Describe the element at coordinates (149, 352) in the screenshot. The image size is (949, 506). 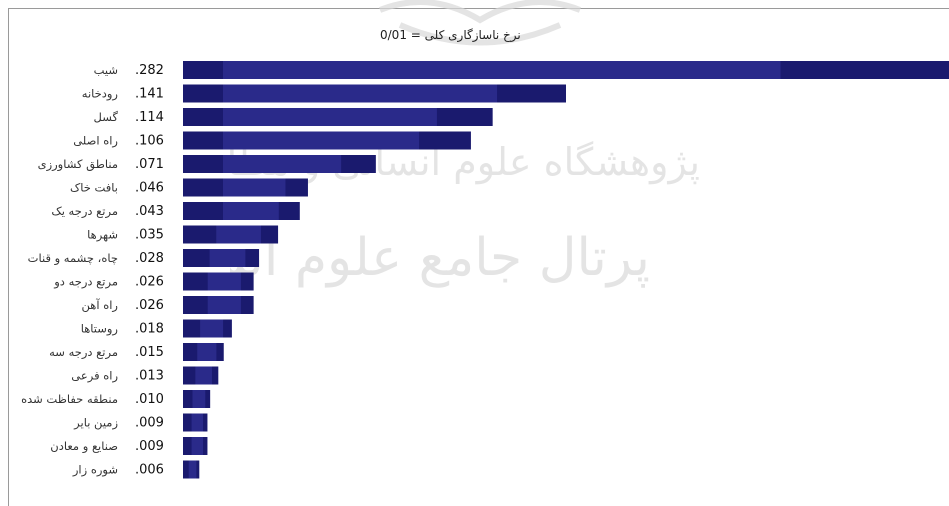
I see `value-label: .015` at that location.